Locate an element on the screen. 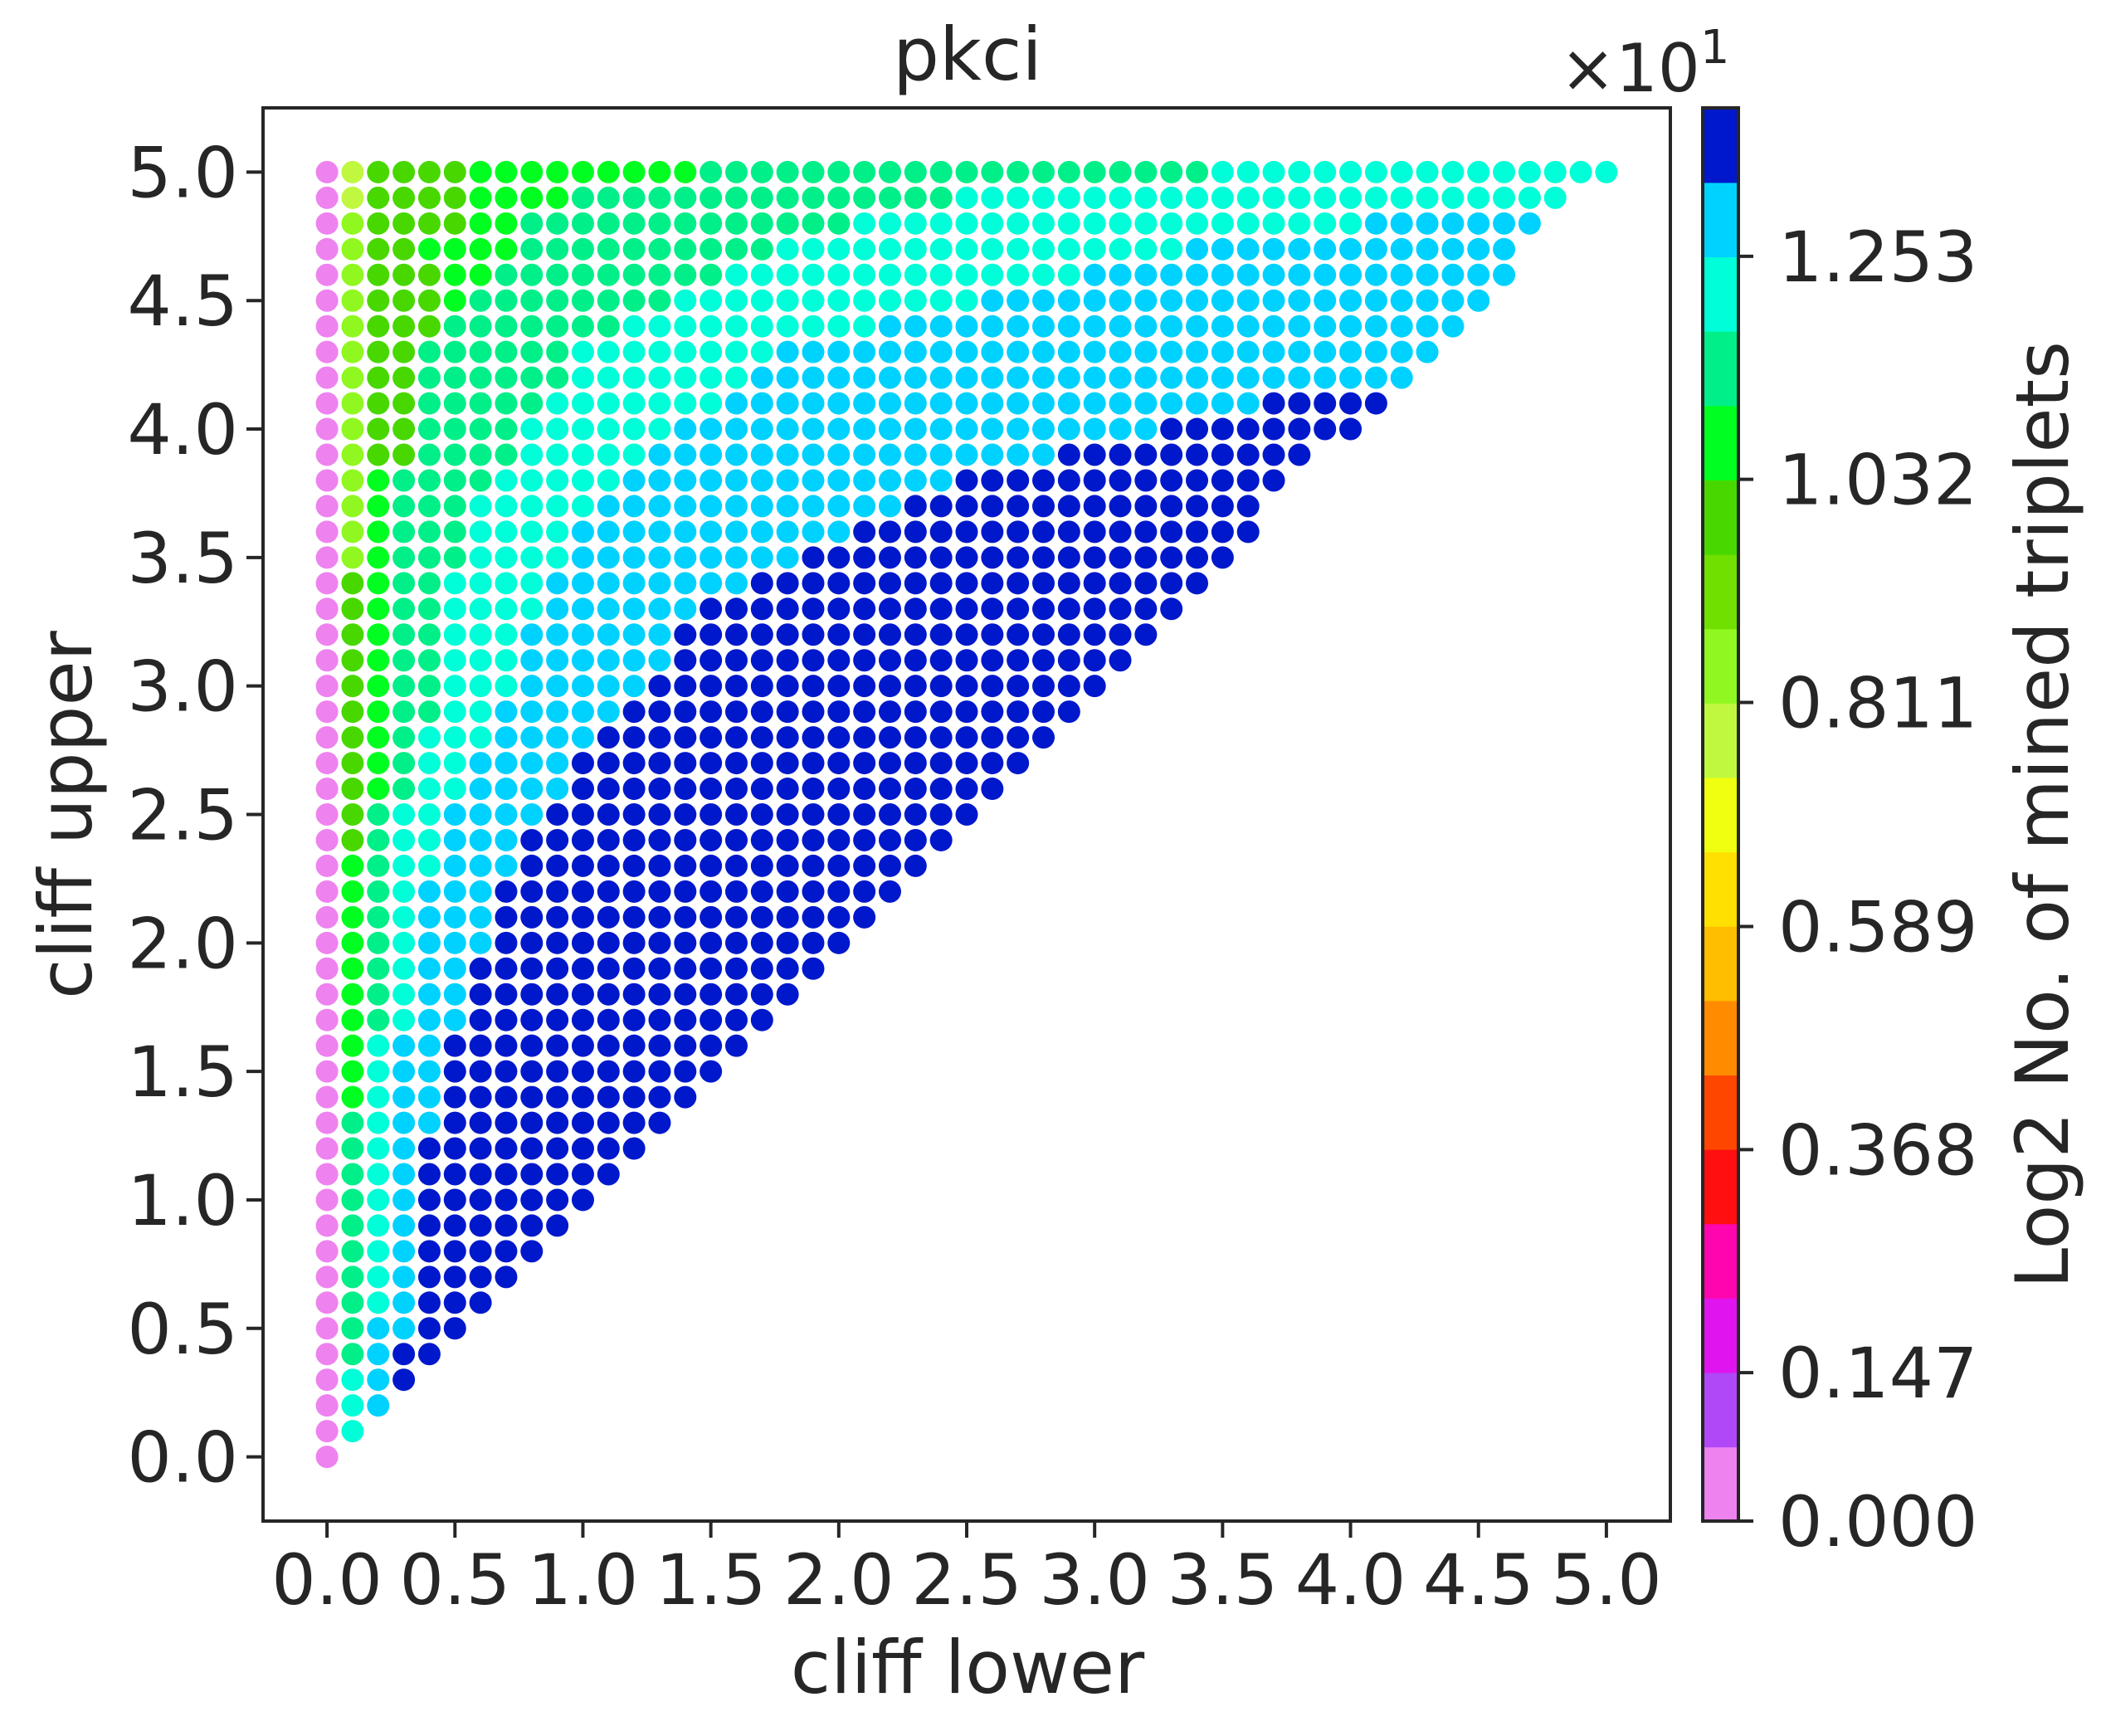 This screenshot has height=1736, width=2106. colorbar-tick-label: 0.811 is located at coordinates (1877, 703).